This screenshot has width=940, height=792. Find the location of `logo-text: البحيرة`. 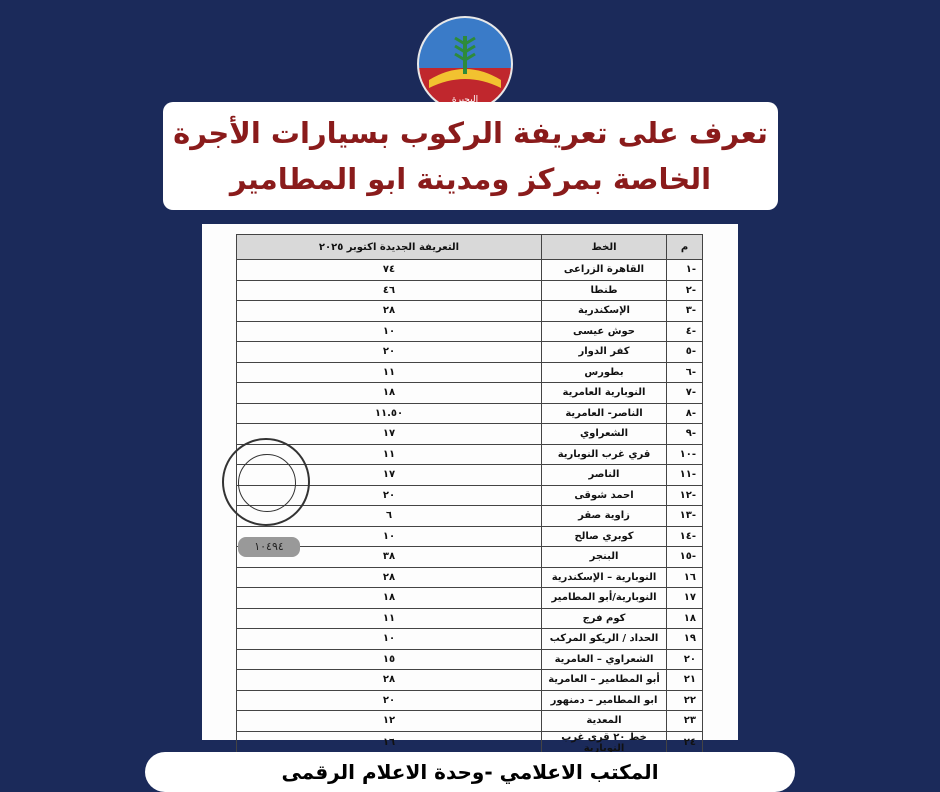

logo-text: البحيرة is located at coordinates (465, 100).